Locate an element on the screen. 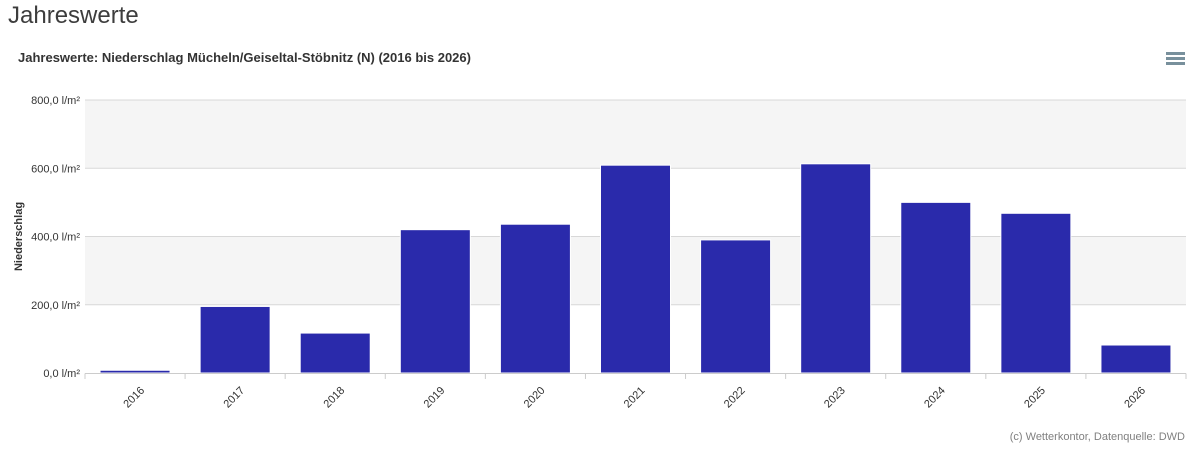 Image resolution: width=1194 pixels, height=460 pixels. bar-2021 is located at coordinates (635, 269).